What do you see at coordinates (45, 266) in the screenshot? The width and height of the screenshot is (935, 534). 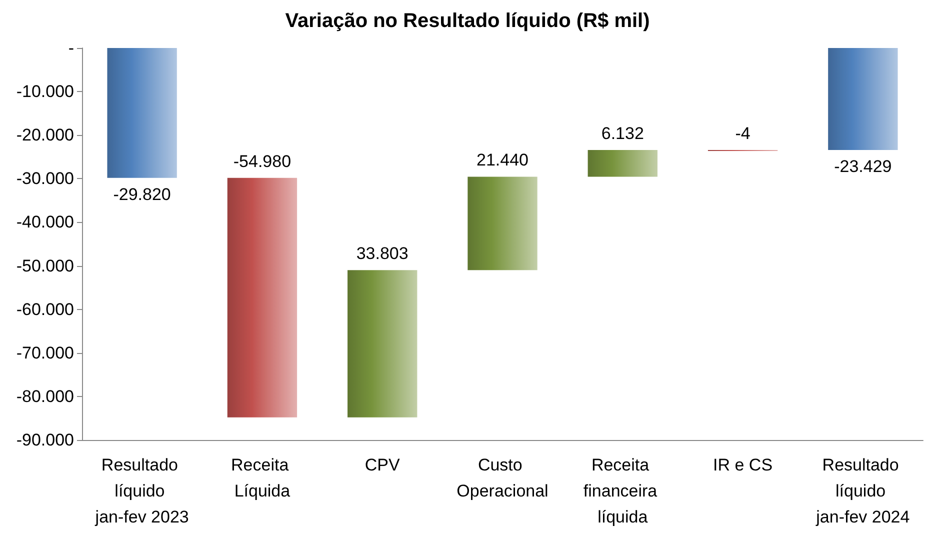 I see `y-tick-label: -50.000` at bounding box center [45, 266].